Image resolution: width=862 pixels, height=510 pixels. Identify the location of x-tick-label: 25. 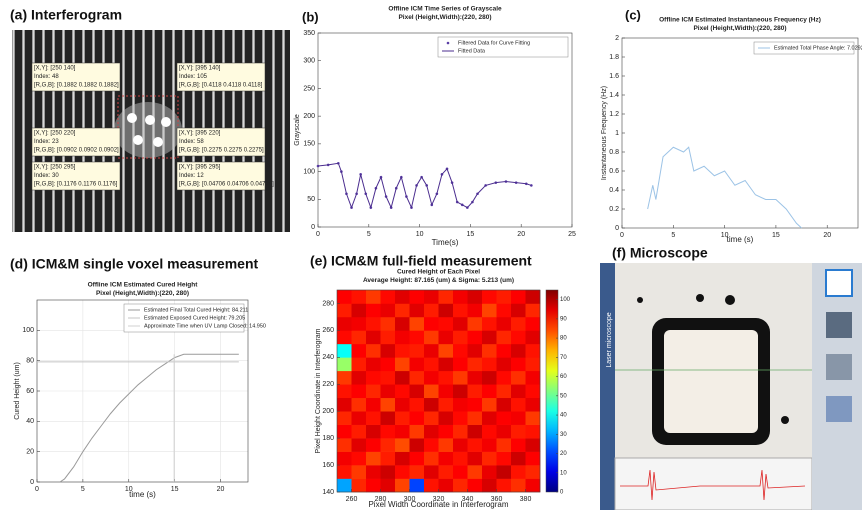
(572, 234).